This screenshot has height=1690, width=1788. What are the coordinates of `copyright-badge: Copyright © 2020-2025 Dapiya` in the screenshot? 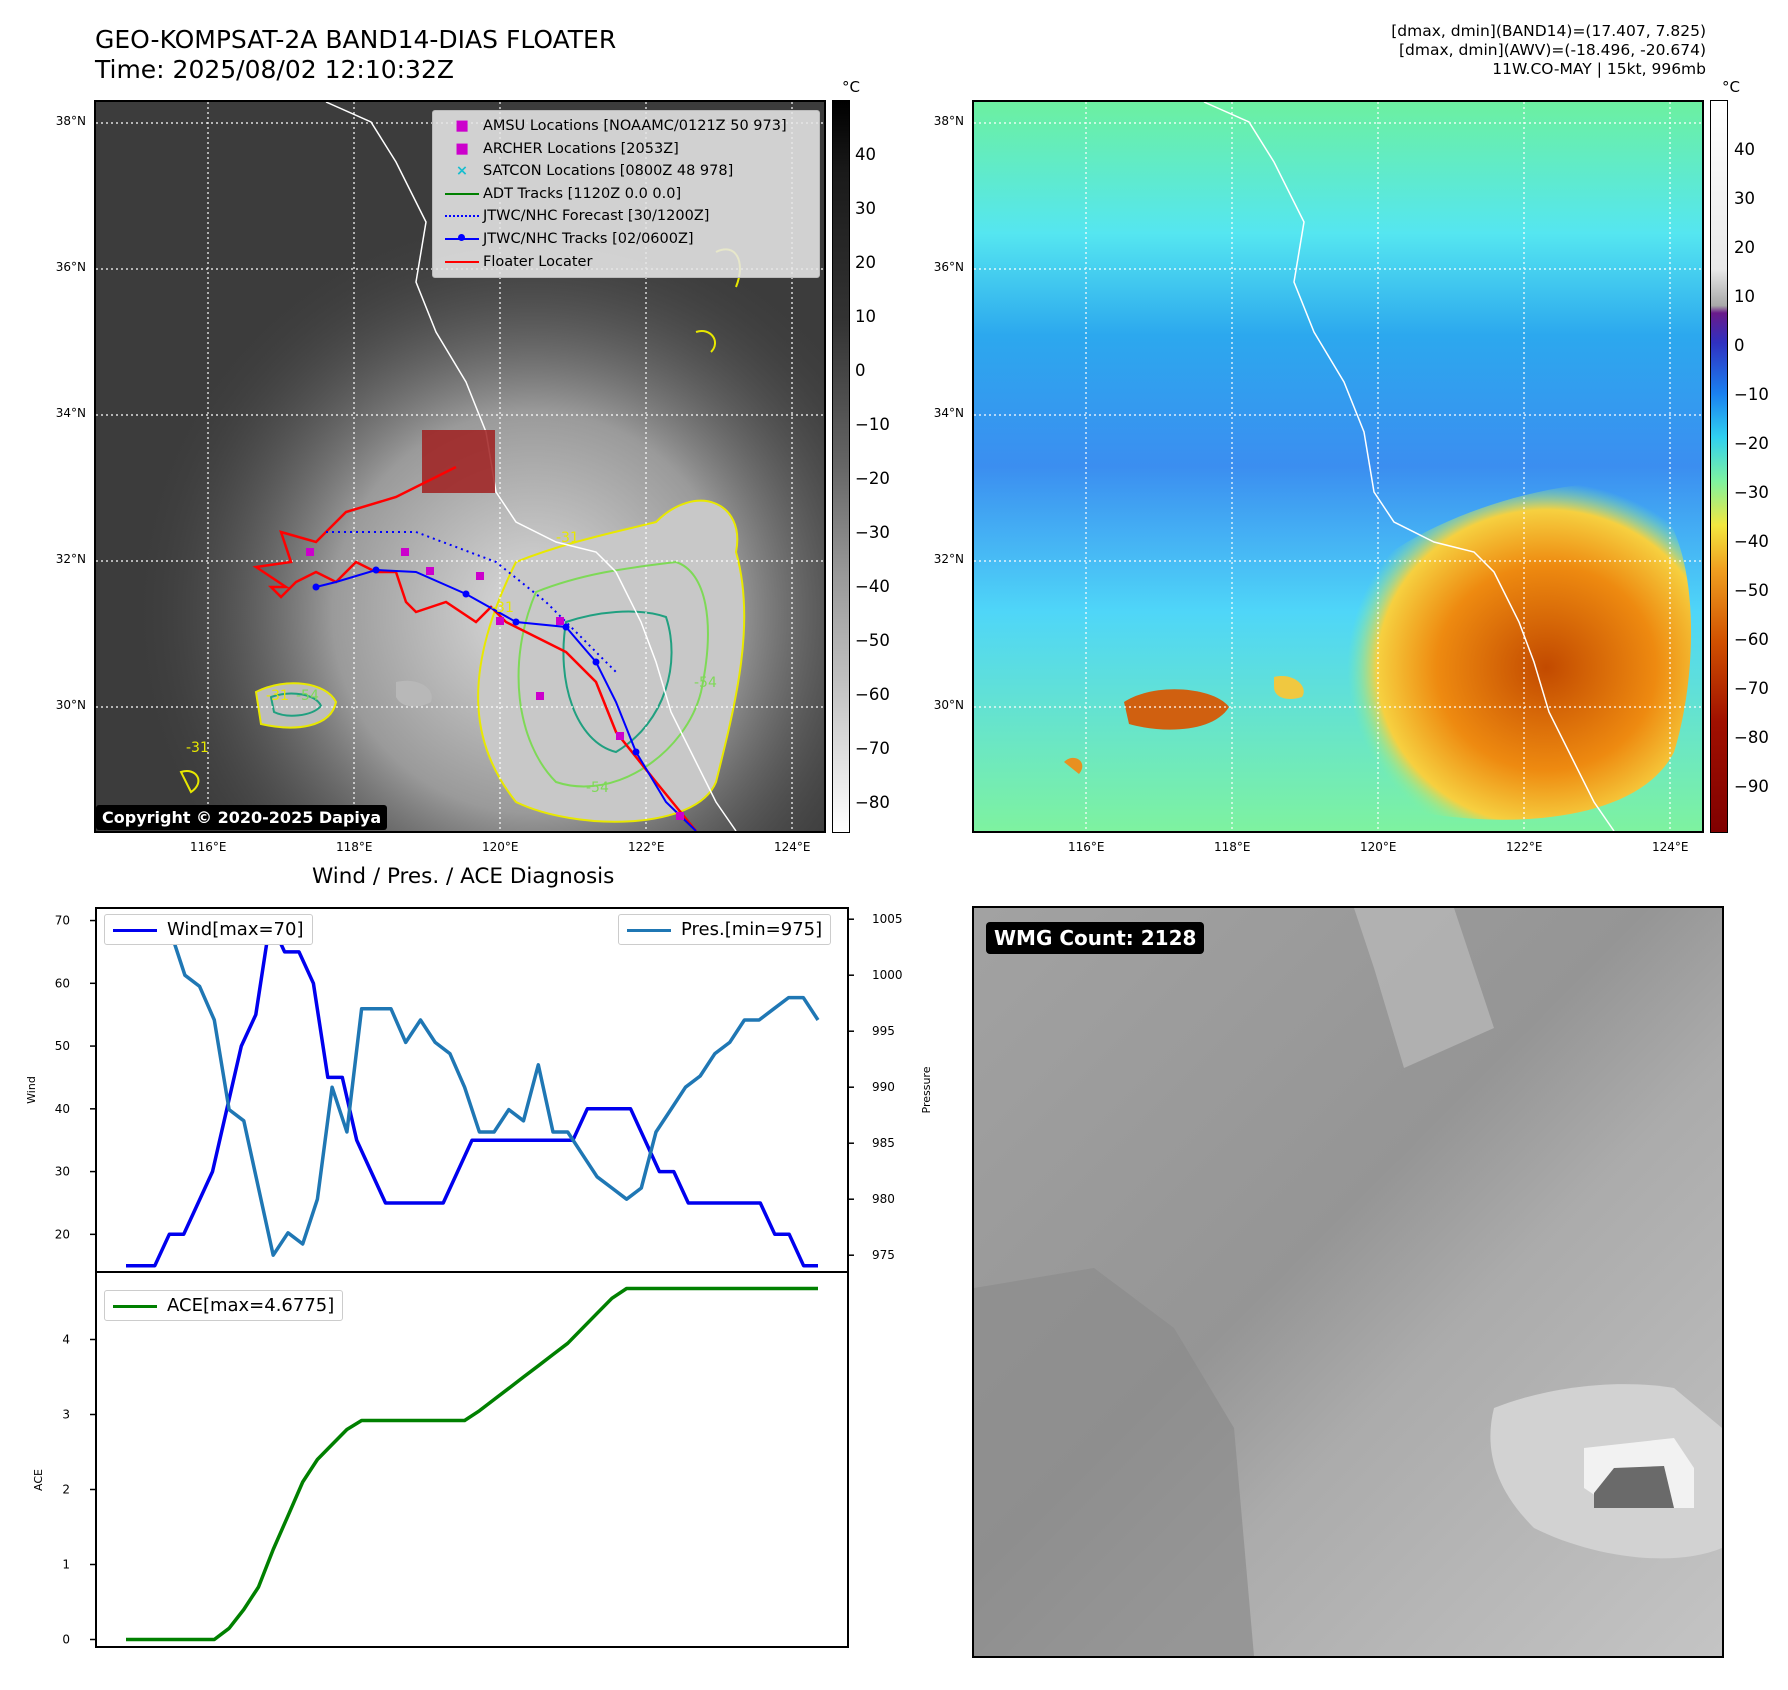 It's located at (242, 817).